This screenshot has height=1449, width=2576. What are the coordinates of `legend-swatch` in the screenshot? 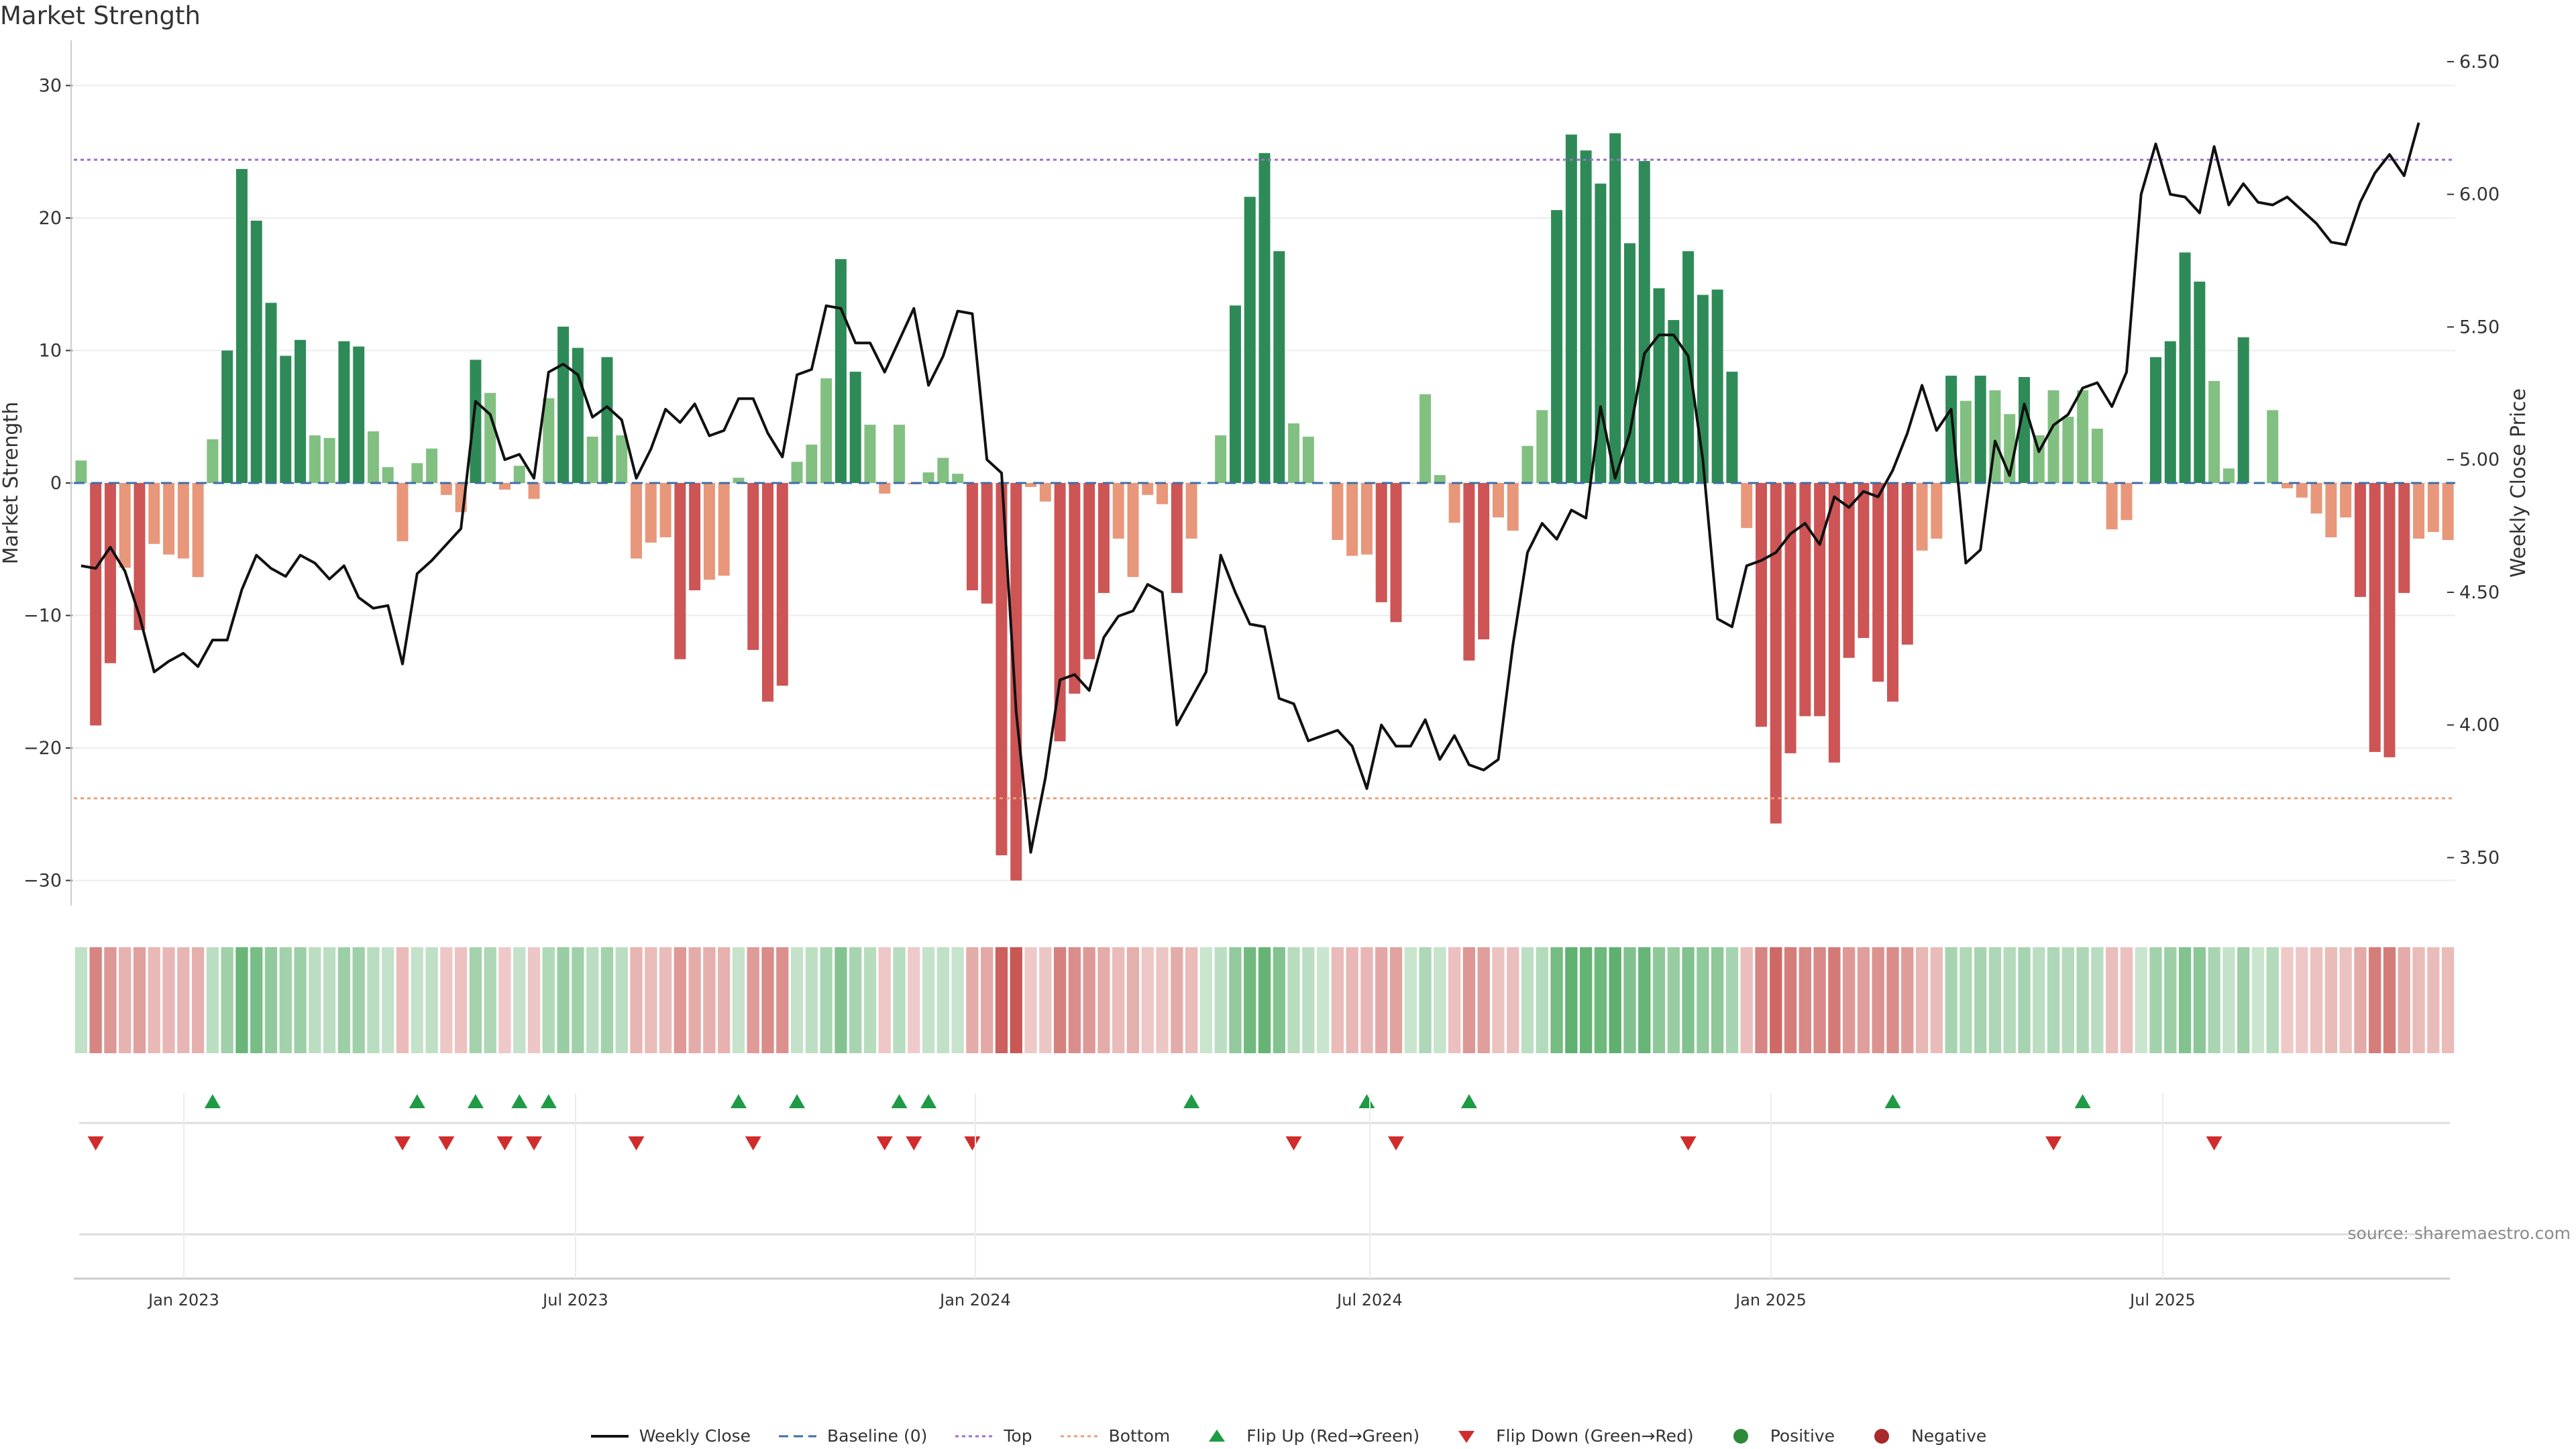 It's located at (1882, 1436).